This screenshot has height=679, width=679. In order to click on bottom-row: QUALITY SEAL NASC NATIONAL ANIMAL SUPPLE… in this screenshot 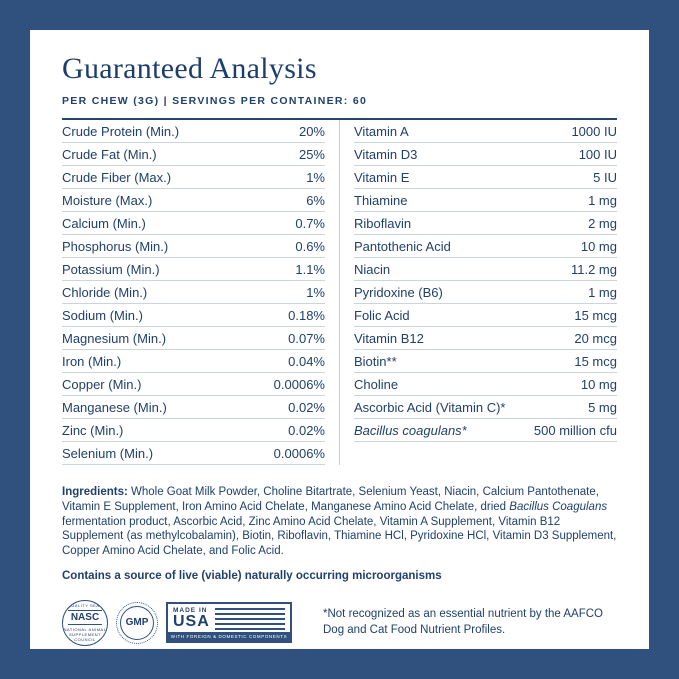, I will do `click(339, 622)`.